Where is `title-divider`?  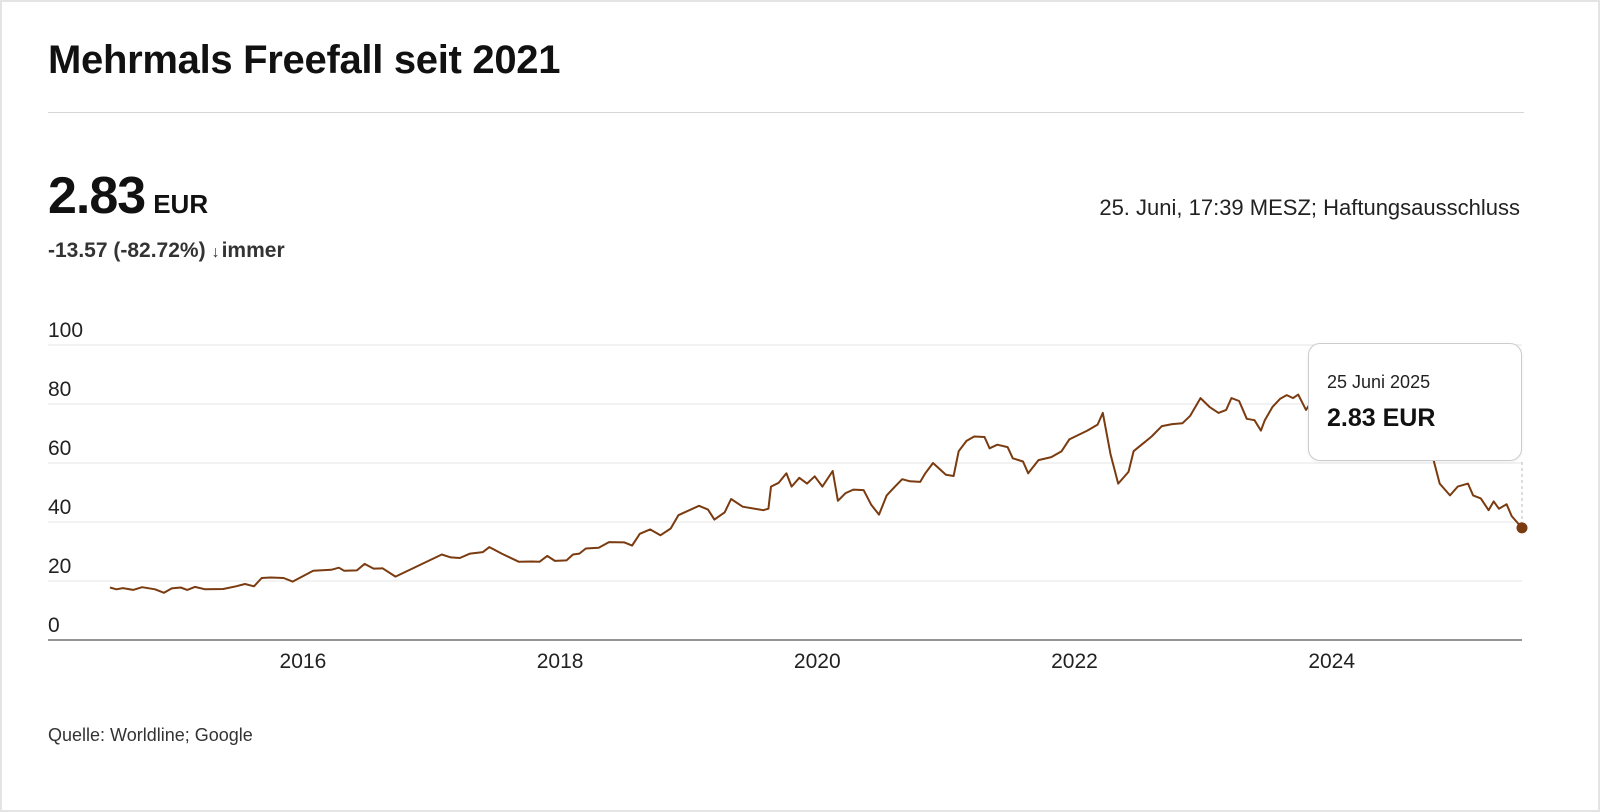
title-divider is located at coordinates (786, 112).